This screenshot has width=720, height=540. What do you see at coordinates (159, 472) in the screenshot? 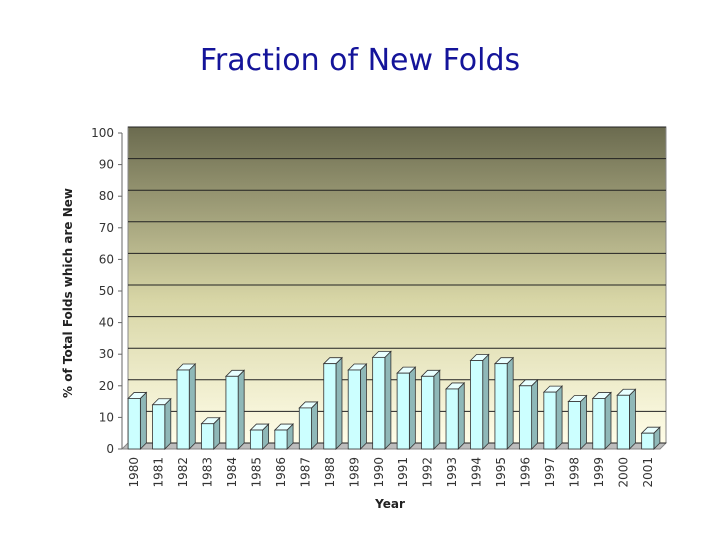
I see `x-tick-label: 1981` at bounding box center [159, 472].